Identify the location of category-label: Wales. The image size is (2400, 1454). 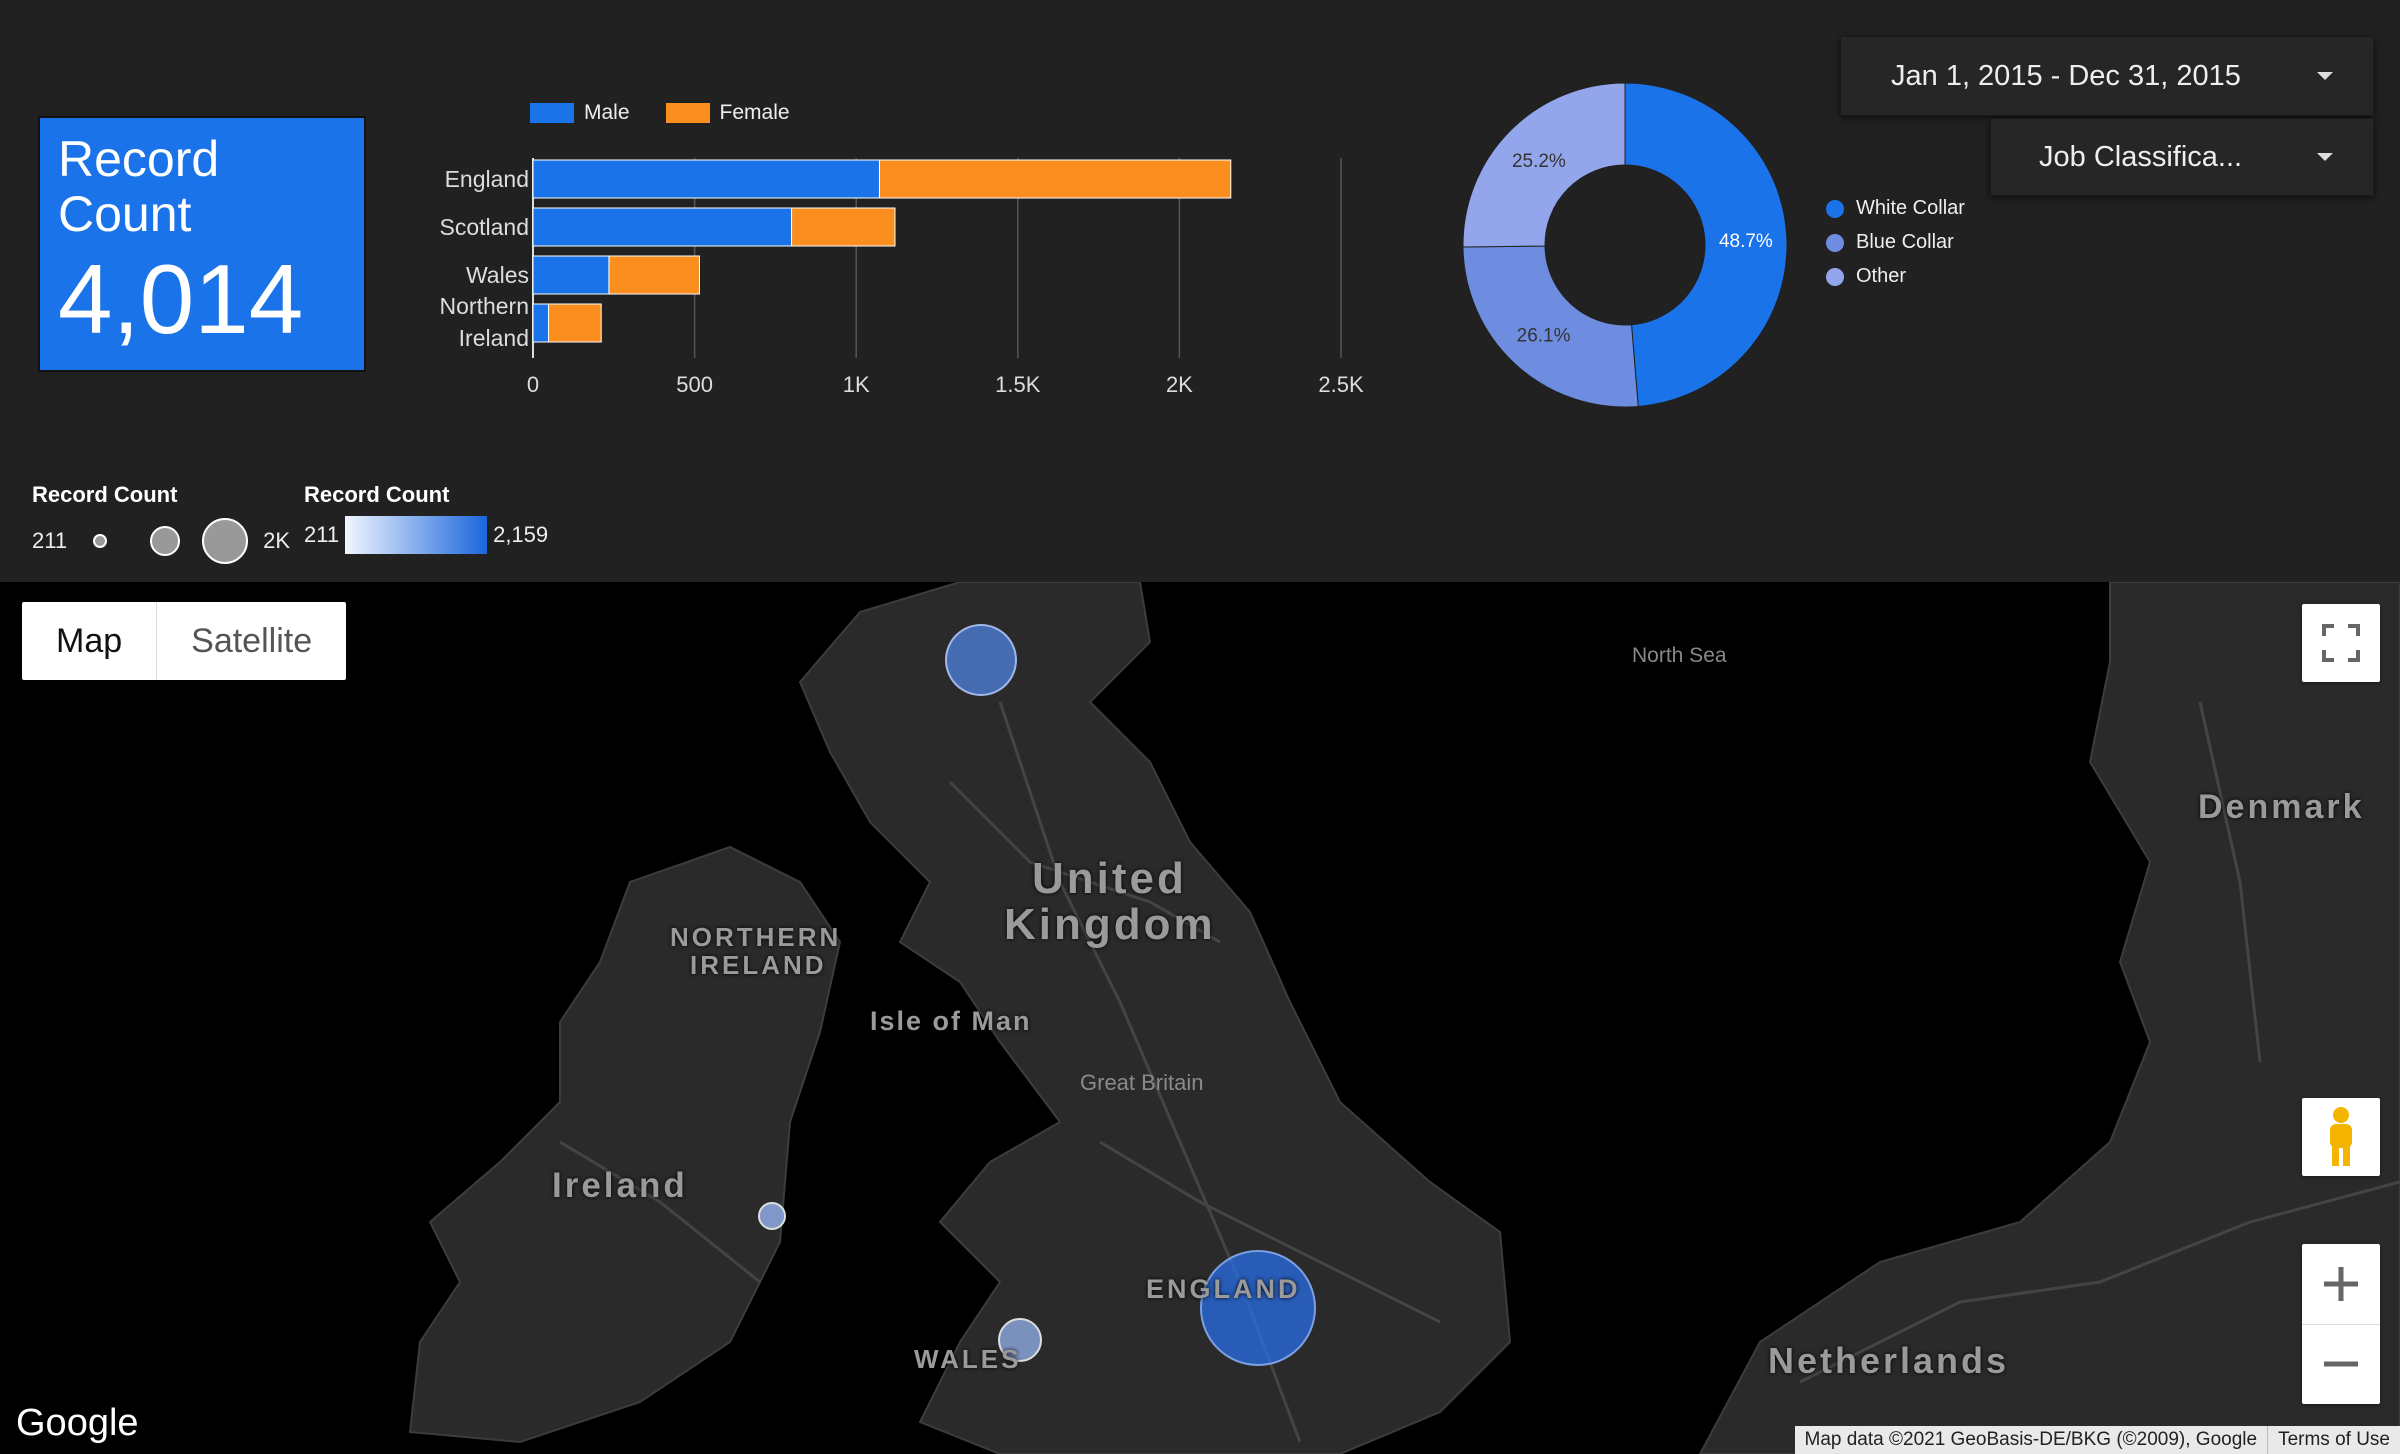
(497, 275).